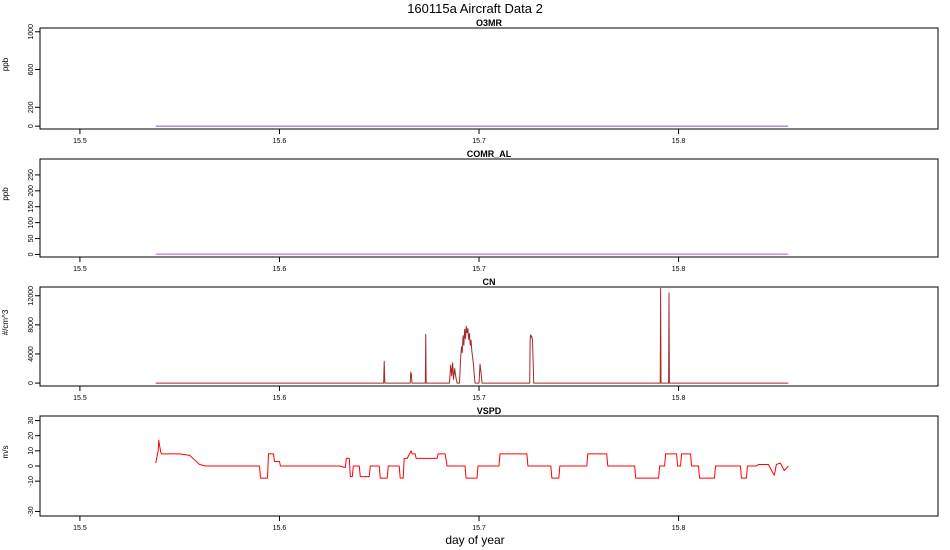  Describe the element at coordinates (31, 325) in the screenshot. I see `y-tick-label: 8000` at that location.